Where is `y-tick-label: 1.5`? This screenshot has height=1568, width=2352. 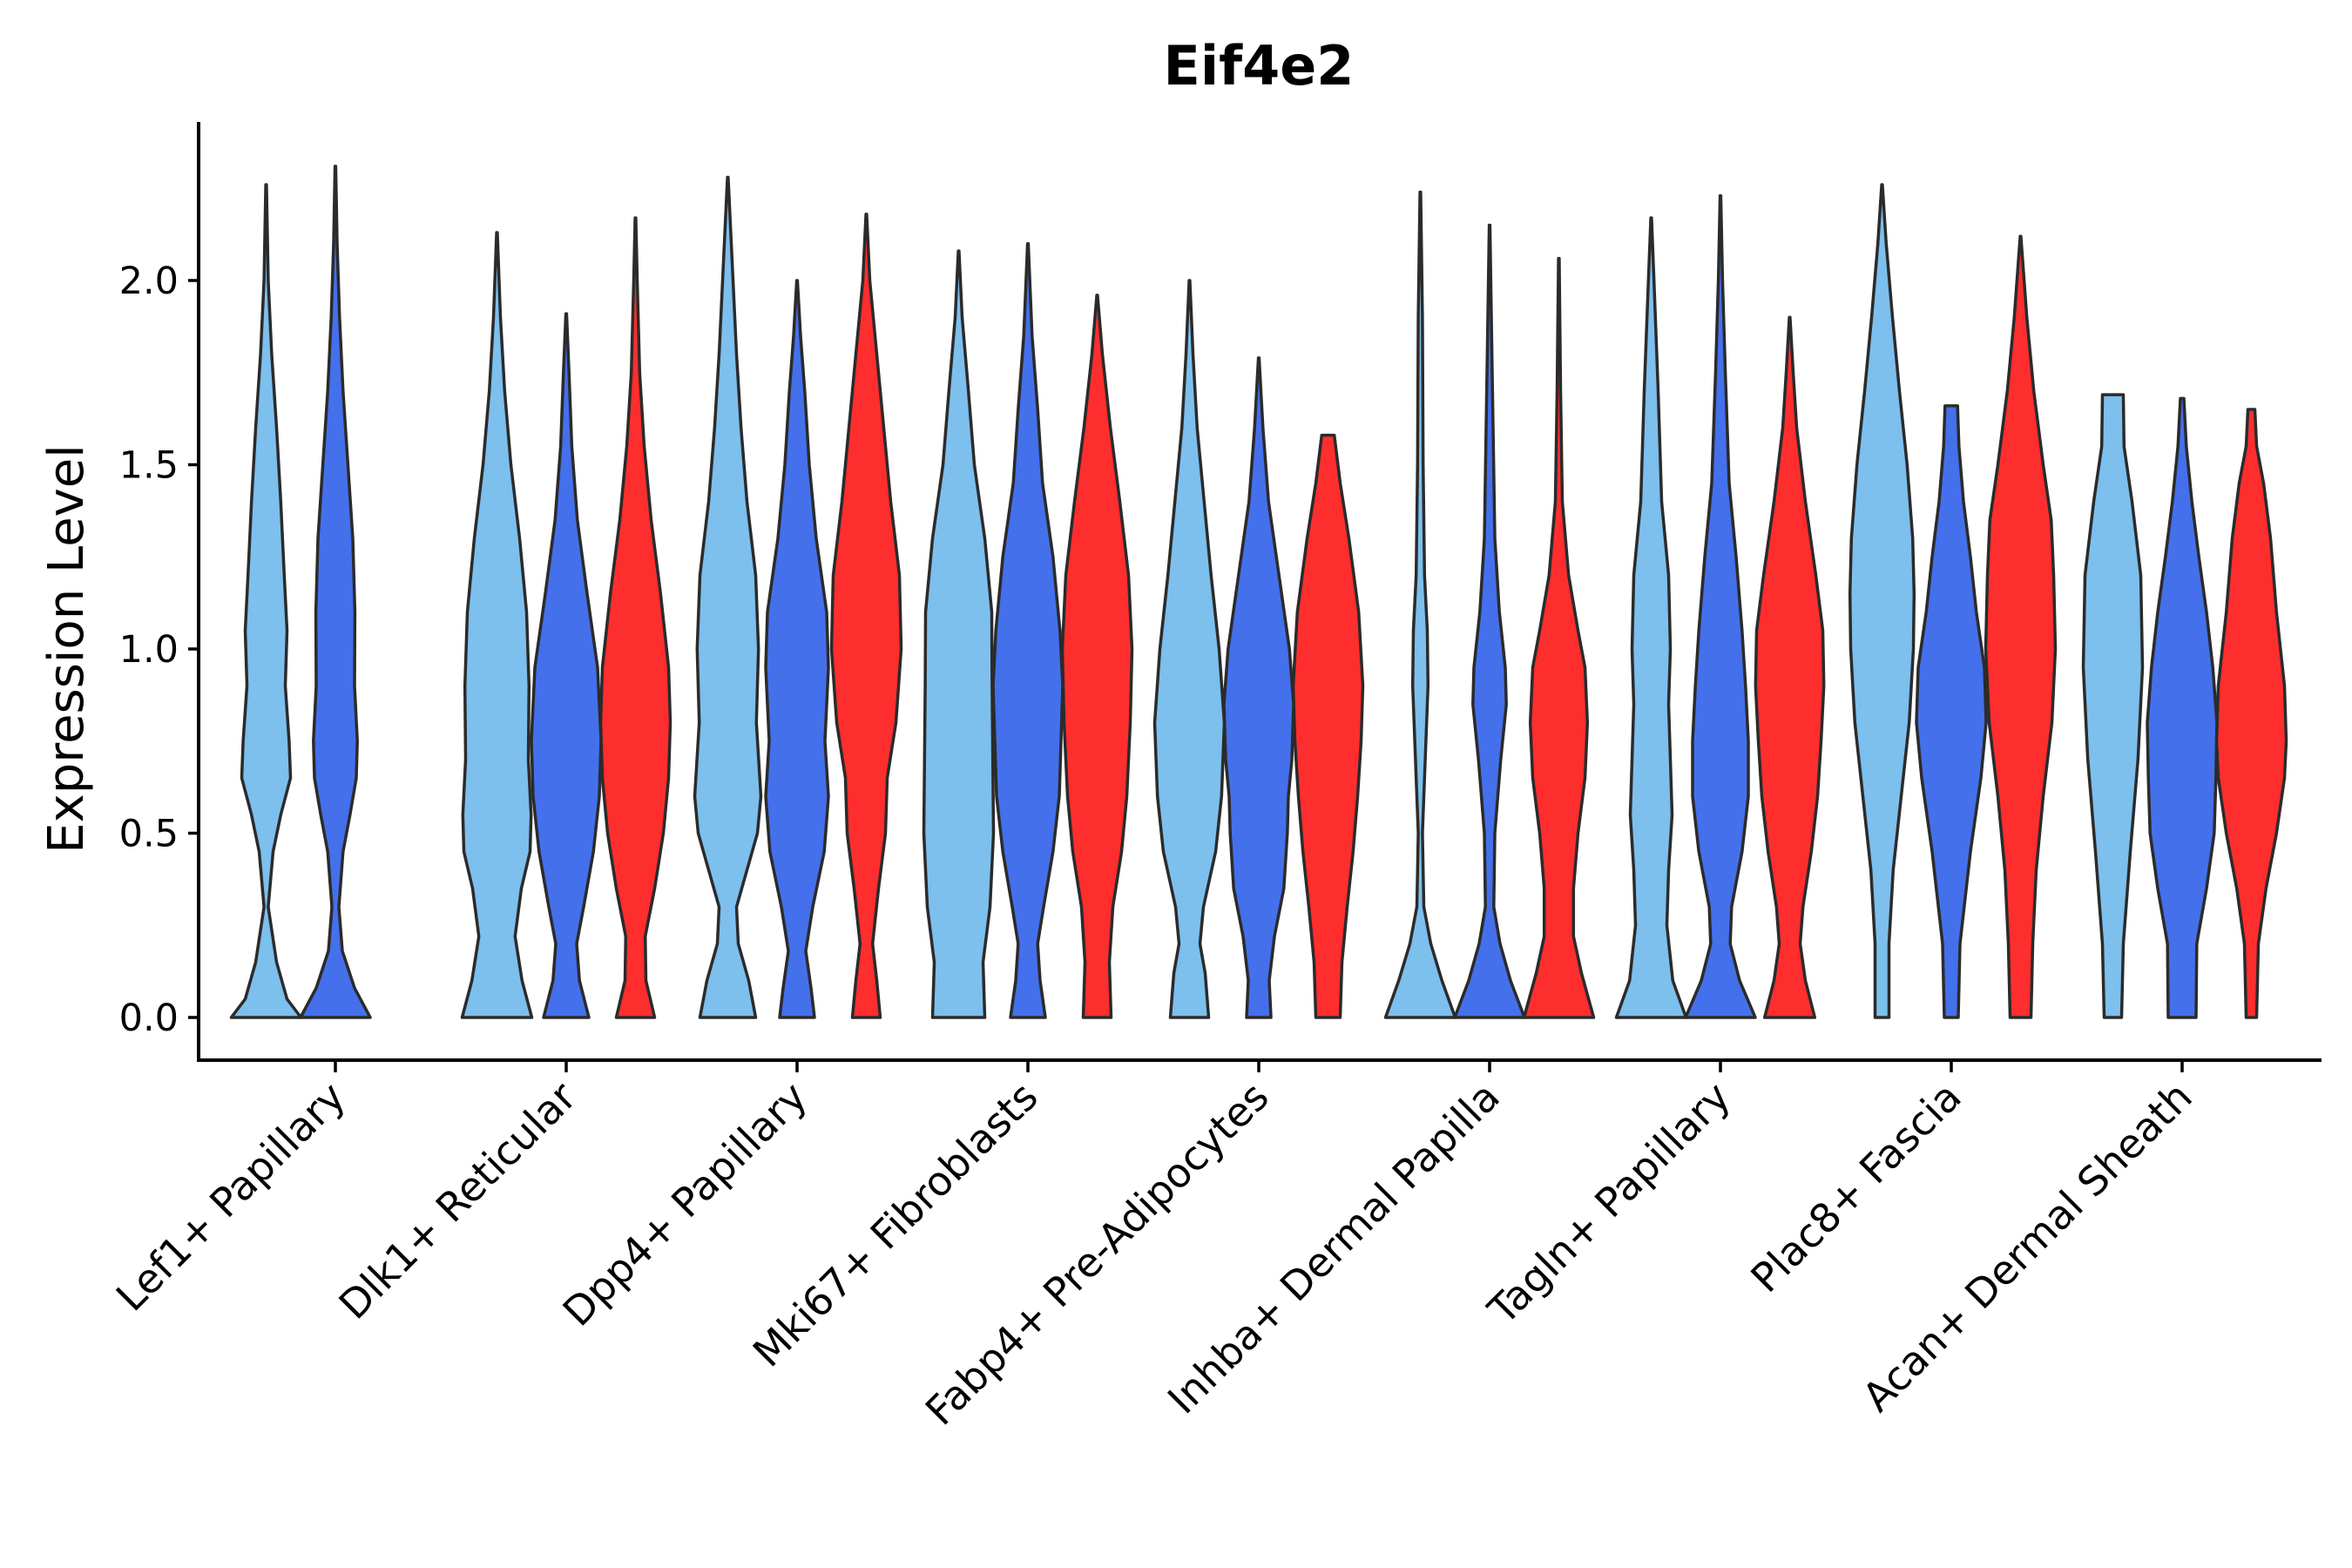 y-tick-label: 1.5 is located at coordinates (149, 466).